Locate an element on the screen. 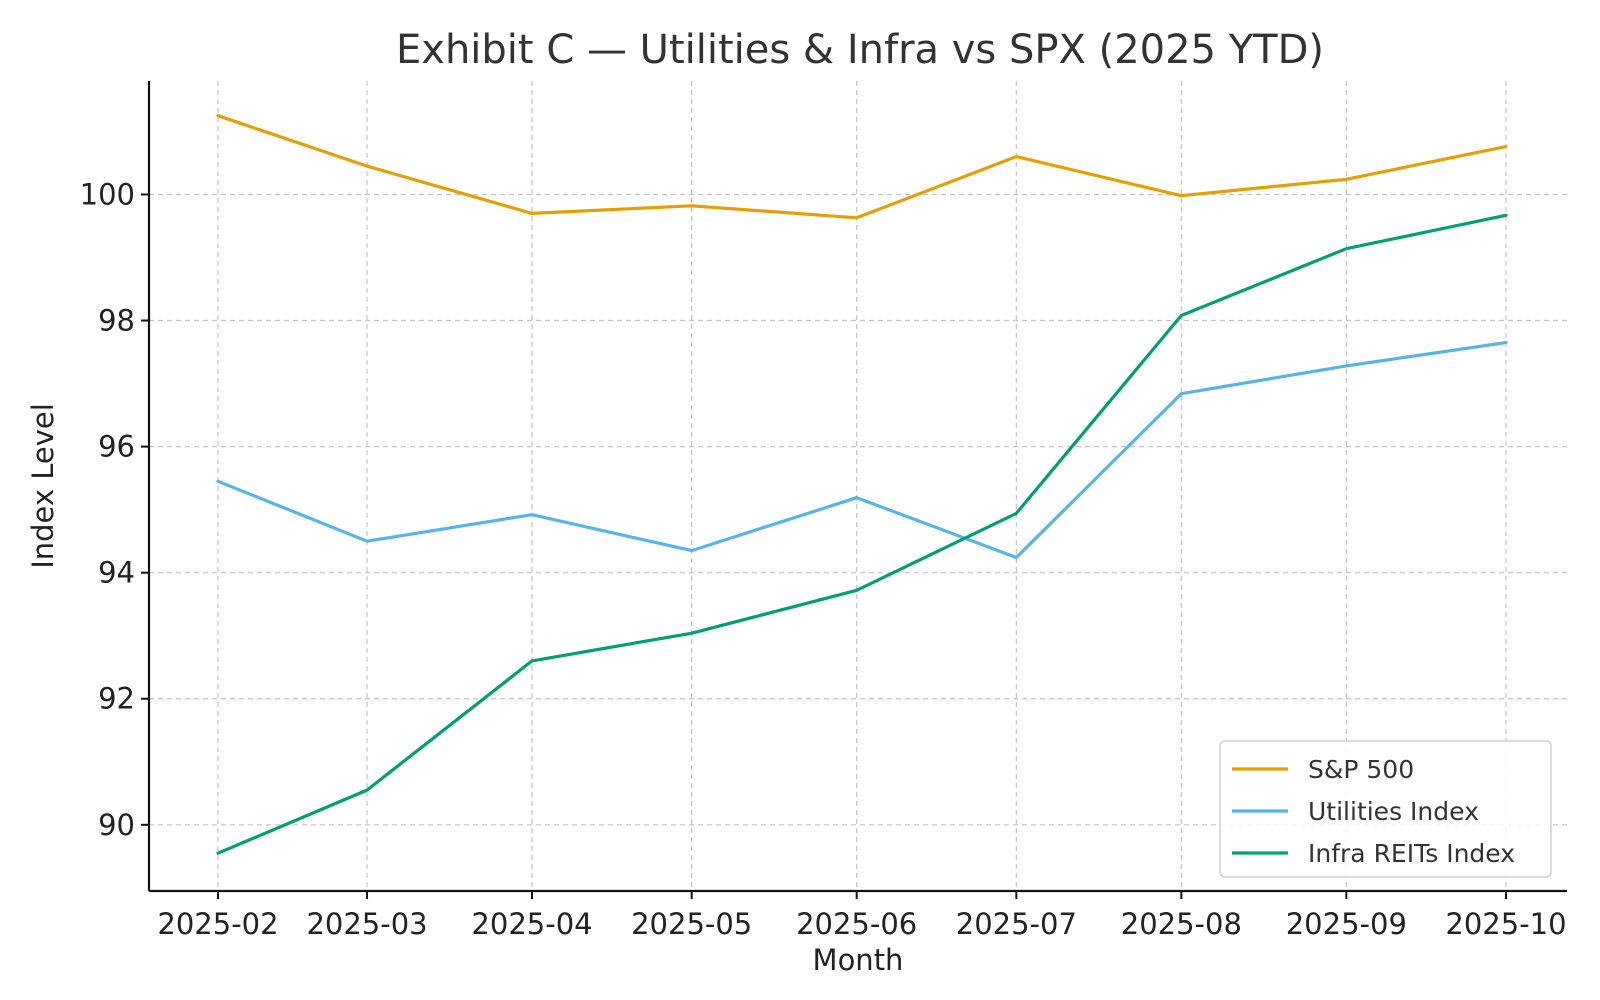 The height and width of the screenshot is (1000, 1600). x-tick-label: 2025-09 is located at coordinates (1346, 924).